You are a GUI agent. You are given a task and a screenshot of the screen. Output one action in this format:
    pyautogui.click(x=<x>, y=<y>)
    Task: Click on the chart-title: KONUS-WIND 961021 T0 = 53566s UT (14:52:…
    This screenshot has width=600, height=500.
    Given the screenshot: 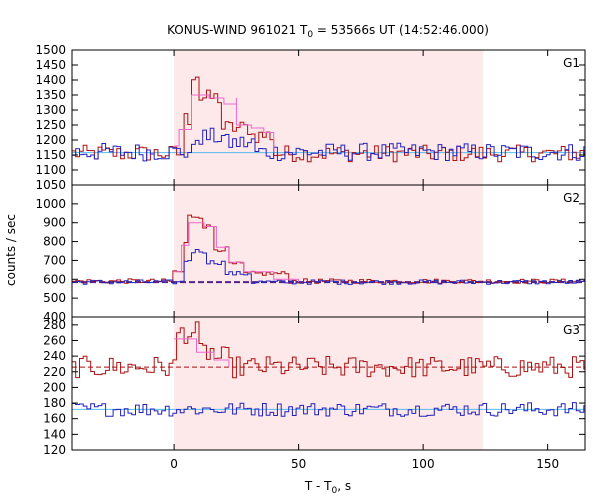 What is the action you would take?
    pyautogui.click(x=328, y=31)
    